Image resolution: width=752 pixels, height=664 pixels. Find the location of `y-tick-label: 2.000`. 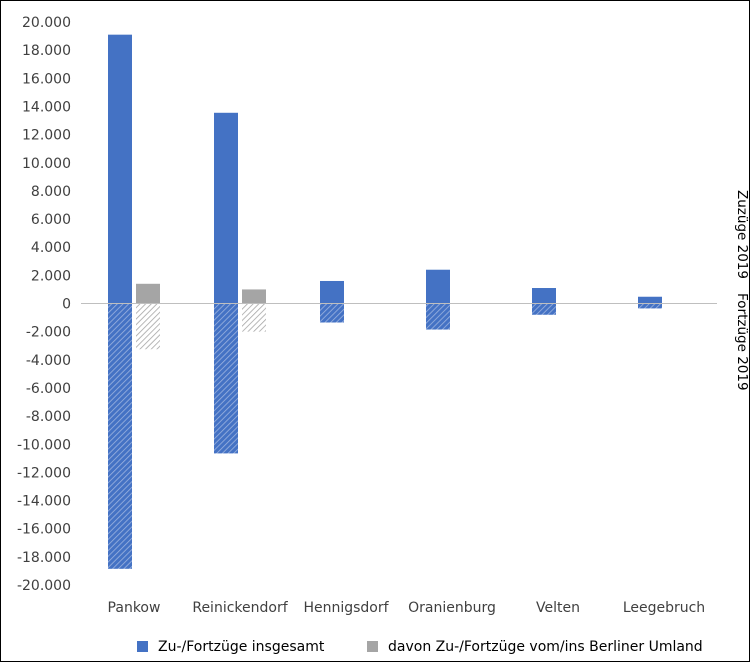

y-tick-label: 2.000 is located at coordinates (51, 276).